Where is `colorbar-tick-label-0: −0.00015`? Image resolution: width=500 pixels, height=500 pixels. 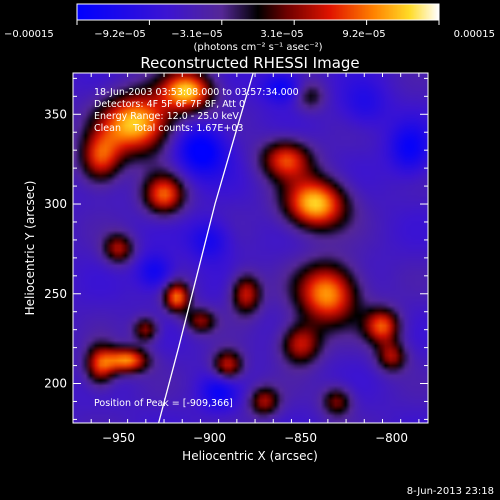 colorbar-tick-label-0: −0.00015 is located at coordinates (29, 34).